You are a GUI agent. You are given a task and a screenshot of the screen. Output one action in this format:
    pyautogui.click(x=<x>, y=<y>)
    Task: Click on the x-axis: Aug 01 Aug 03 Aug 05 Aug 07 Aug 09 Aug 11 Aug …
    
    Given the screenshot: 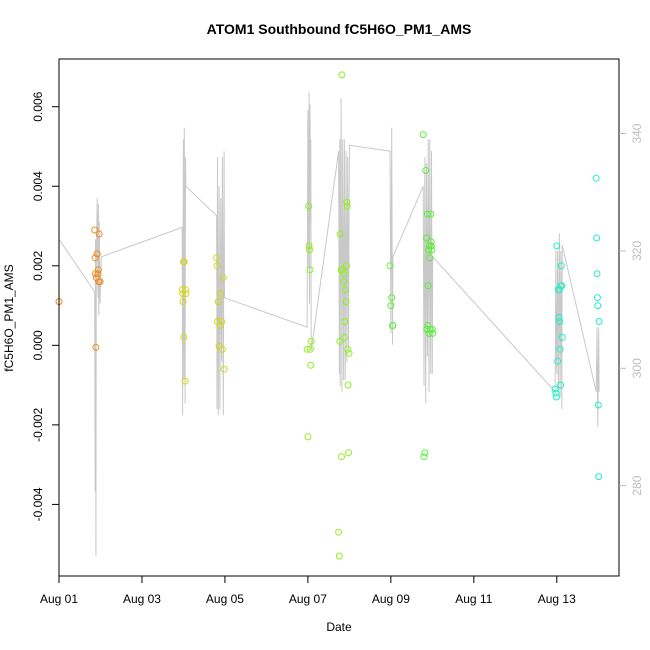 What is the action you would take?
    pyautogui.click(x=308, y=590)
    